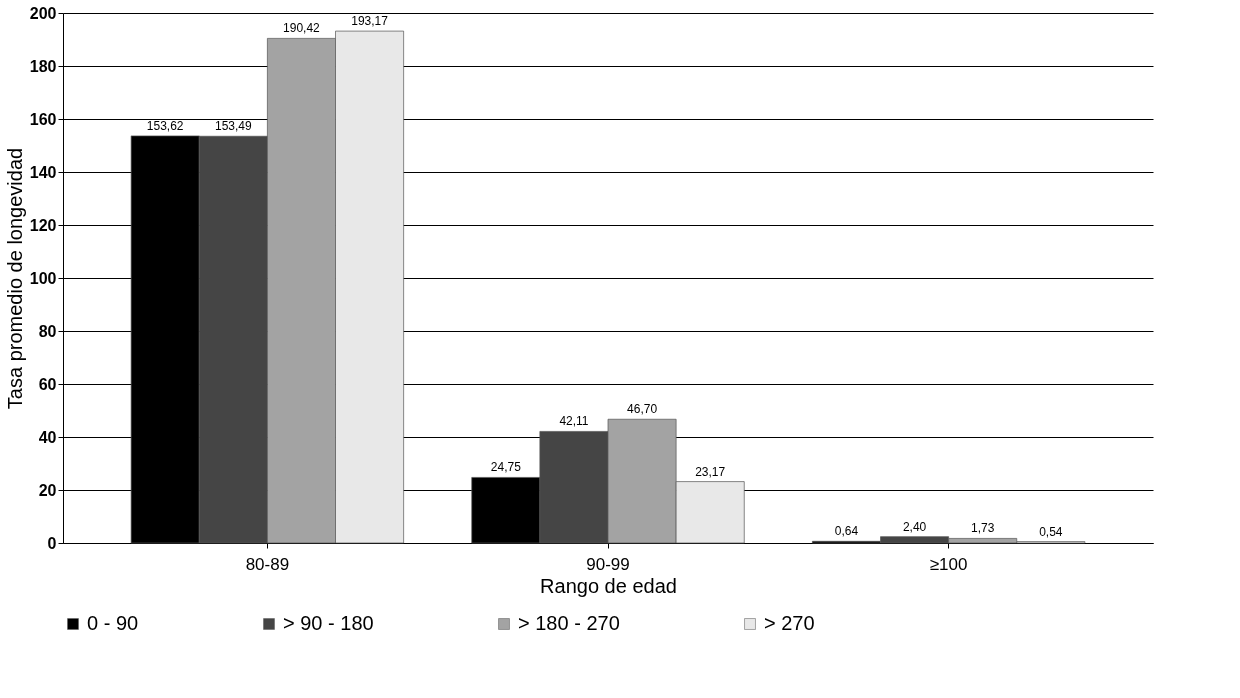 This screenshot has height=698, width=1240. Describe the element at coordinates (52, 543) in the screenshot. I see `y-tick-label: 0` at that location.